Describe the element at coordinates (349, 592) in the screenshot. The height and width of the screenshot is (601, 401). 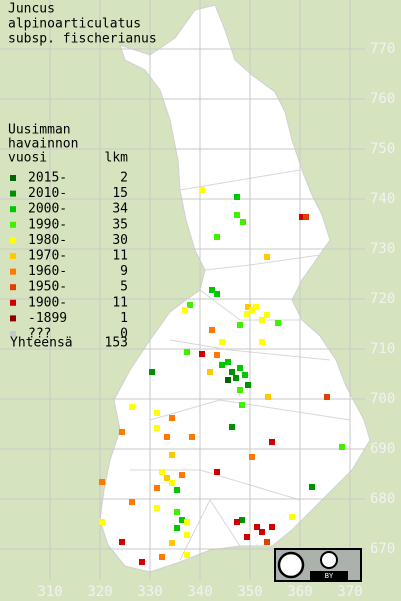
I see `x-tick-label: 370` at that location.